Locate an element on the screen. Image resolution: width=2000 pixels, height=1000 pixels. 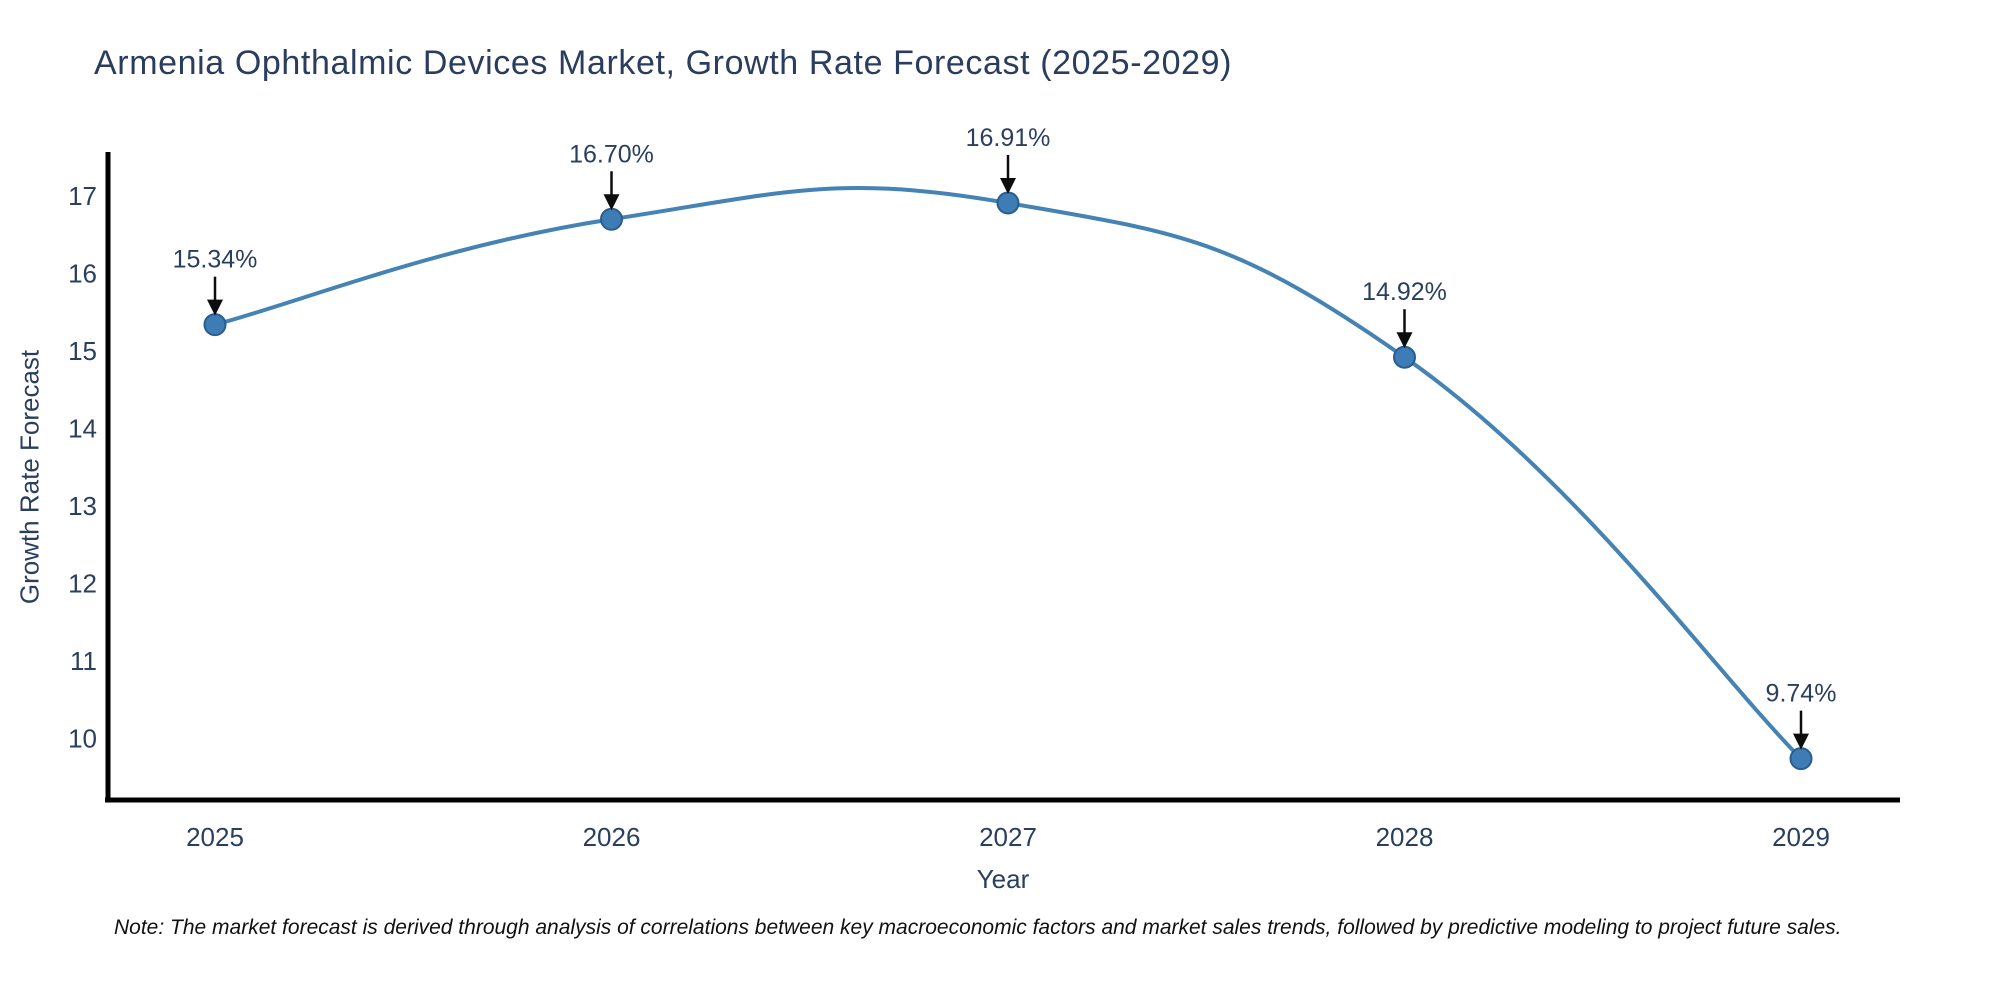
y-tick-label: 10 is located at coordinates (82, 739).